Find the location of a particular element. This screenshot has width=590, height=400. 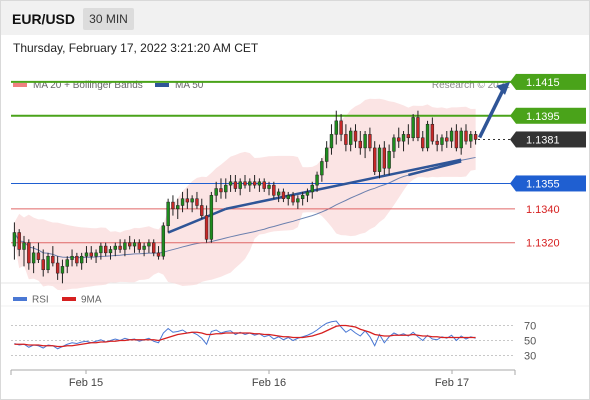

legend-item-ma50: MA 50 is located at coordinates (179, 85).